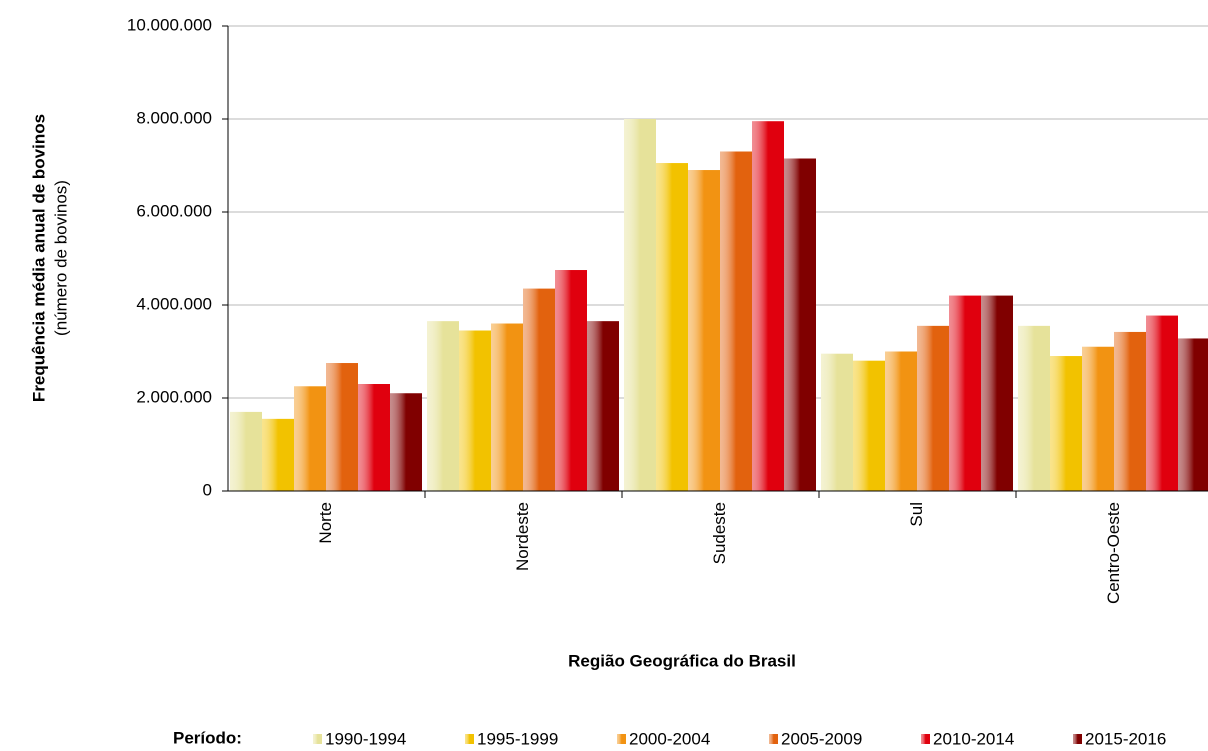 The width and height of the screenshot is (1208, 751). Describe the element at coordinates (174, 396) in the screenshot. I see `y-tick-label: 2.000.000` at that location.